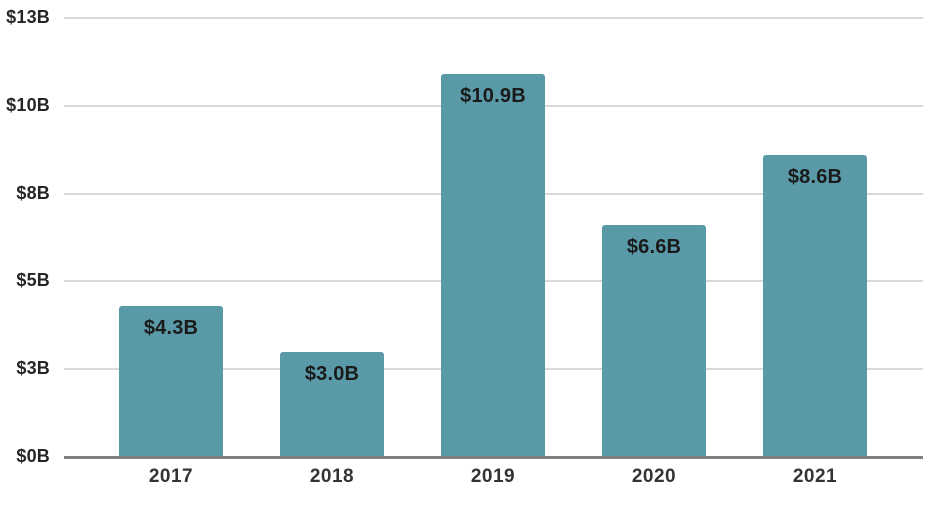 Image resolution: width=945 pixels, height=508 pixels. I want to click on y-tick-label: $3B, so click(33, 368).